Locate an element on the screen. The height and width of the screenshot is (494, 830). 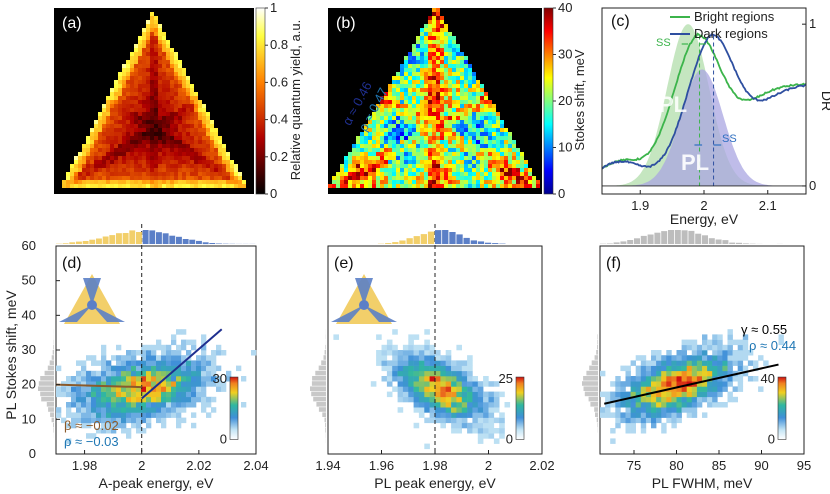
panelE-colorbar is located at coordinates (520, 408).